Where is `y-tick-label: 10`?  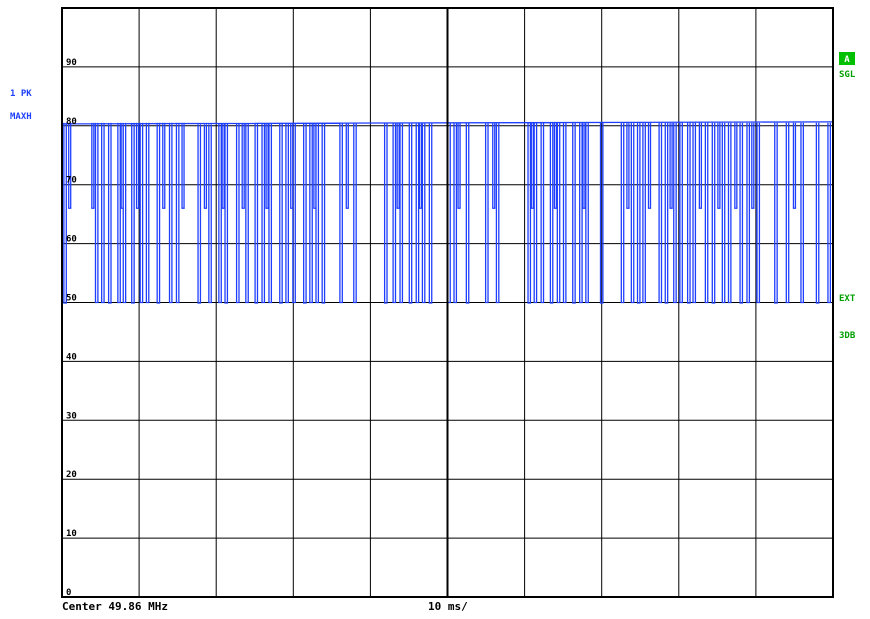
y-tick-label: 10 is located at coordinates (71, 534).